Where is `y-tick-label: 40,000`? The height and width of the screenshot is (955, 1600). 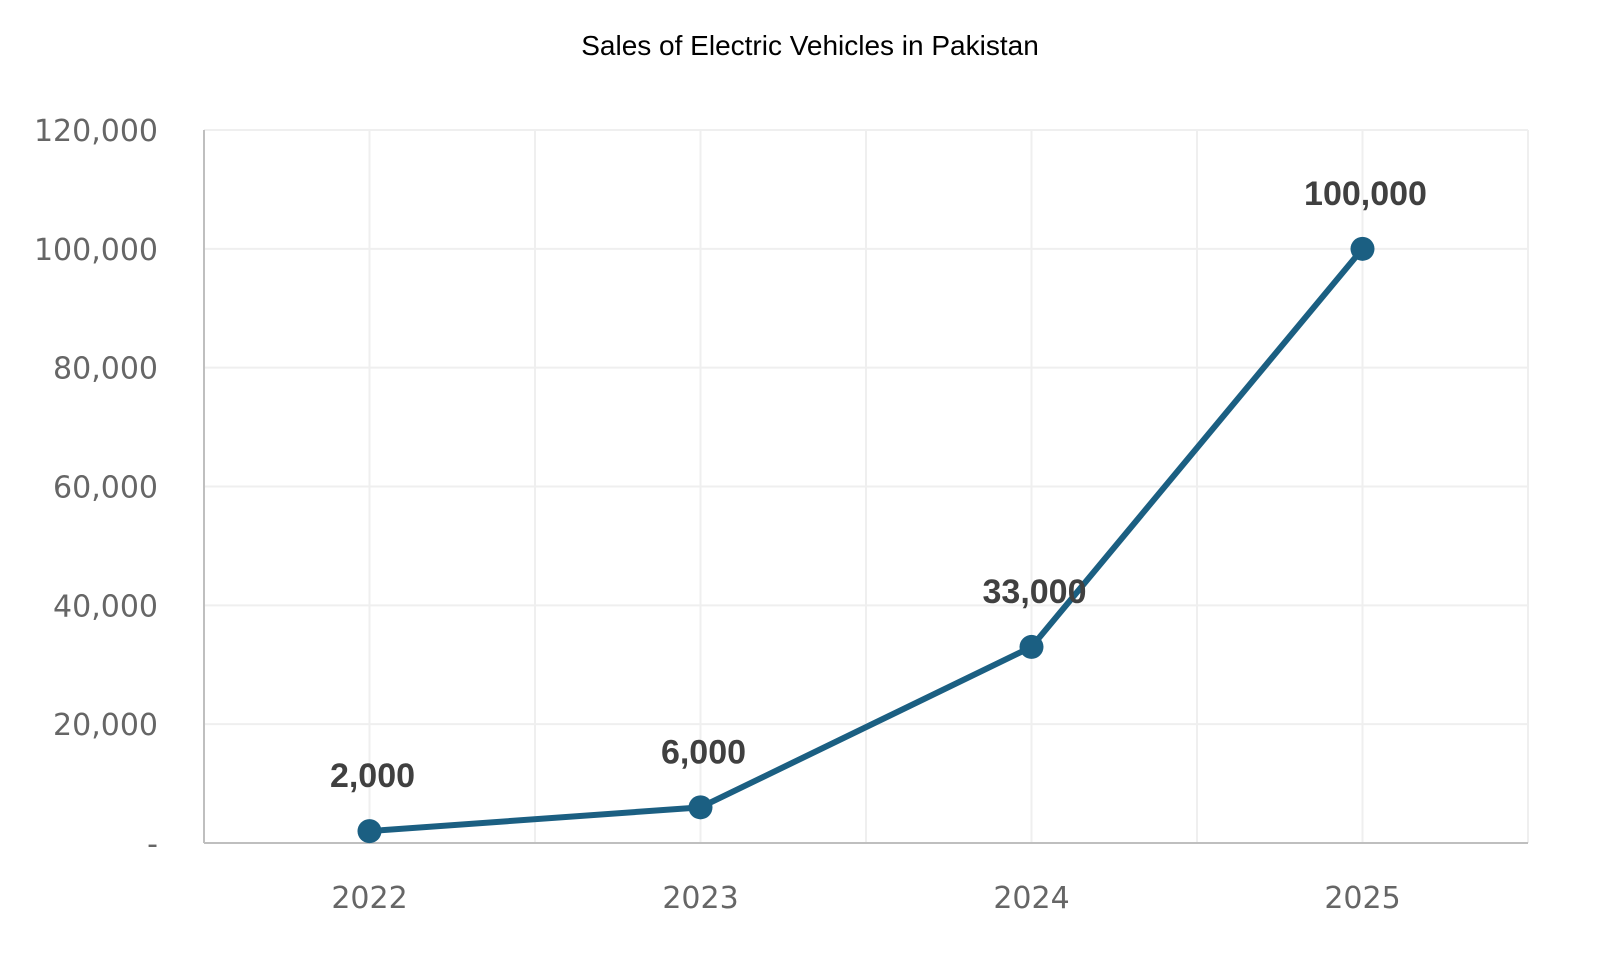
y-tick-label: 40,000 is located at coordinates (105, 606).